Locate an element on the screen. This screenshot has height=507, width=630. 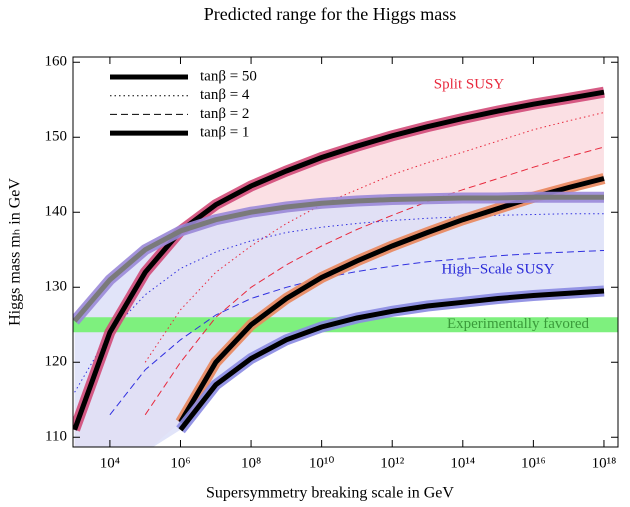
x-tick-label: 10¹² is located at coordinates (392, 463).